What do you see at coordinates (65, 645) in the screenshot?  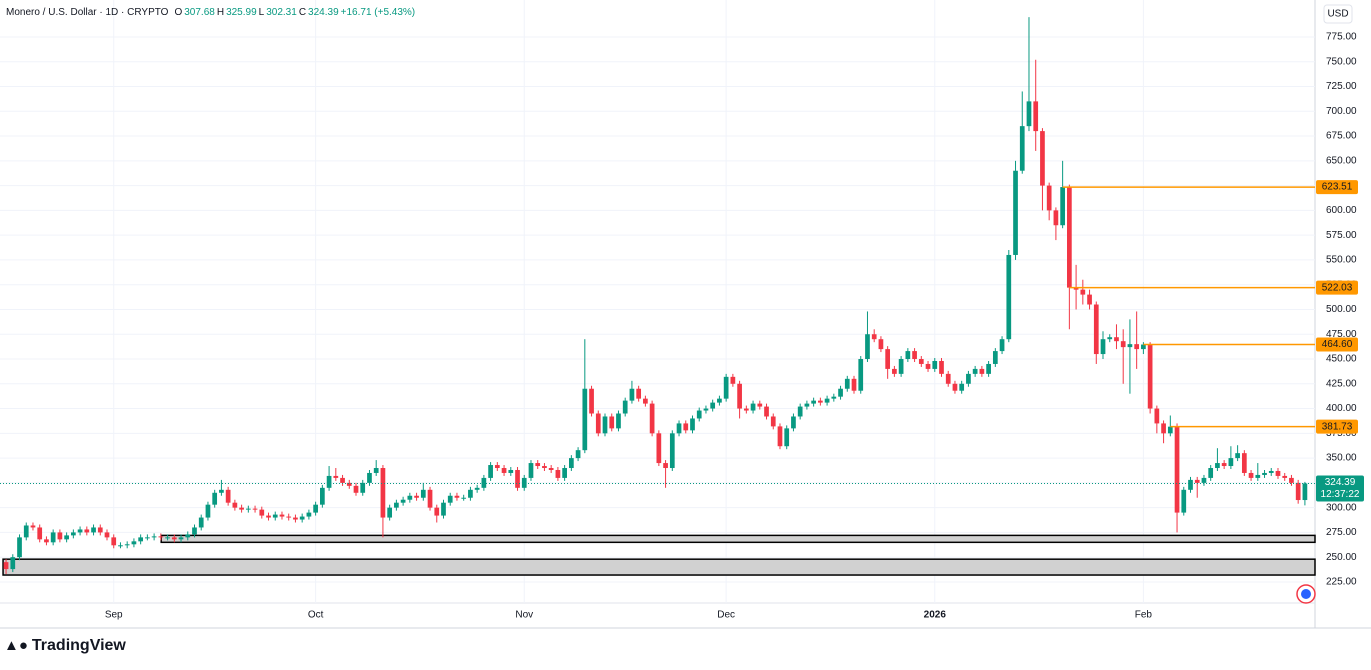 I see `brand: ▲● TradingView` at bounding box center [65, 645].